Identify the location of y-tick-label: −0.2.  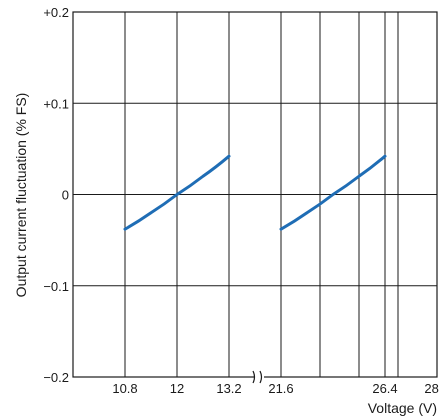
(56, 377).